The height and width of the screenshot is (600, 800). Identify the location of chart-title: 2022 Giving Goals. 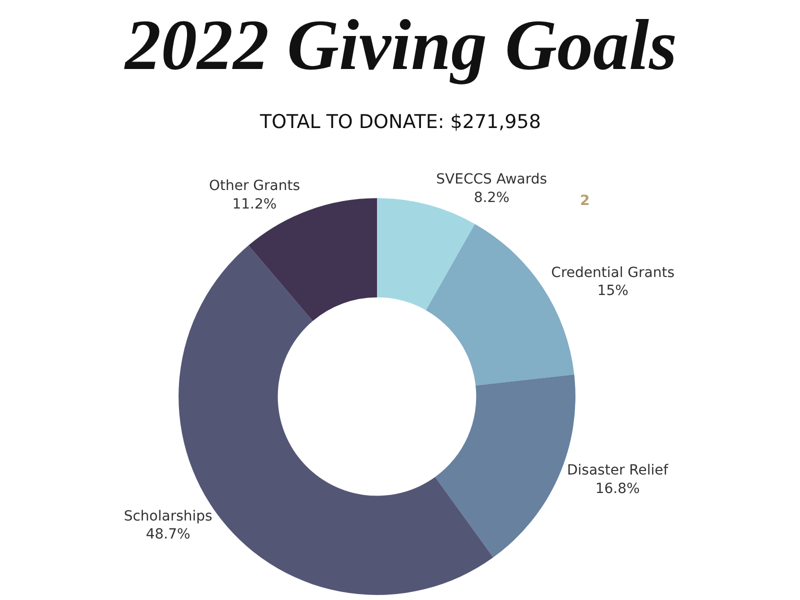
(401, 45).